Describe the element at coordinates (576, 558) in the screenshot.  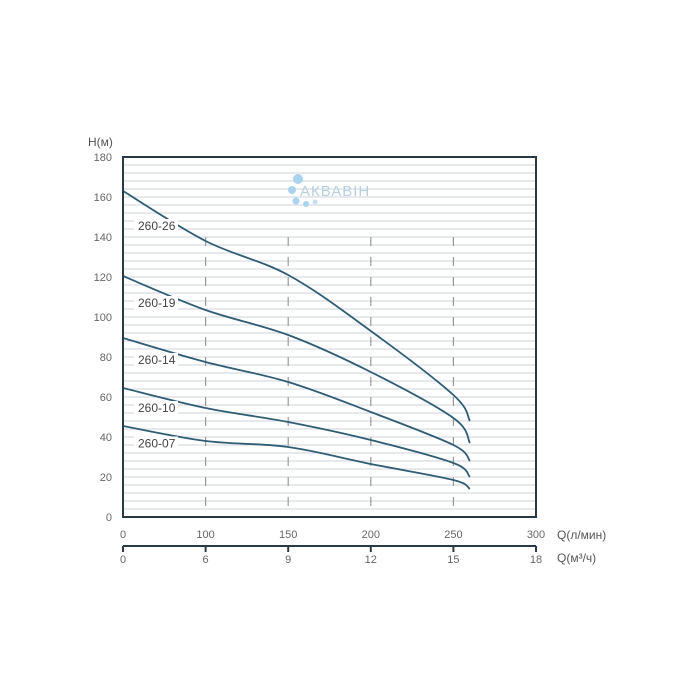
I see `x2-axis-label: Q(м³/ч)` at that location.